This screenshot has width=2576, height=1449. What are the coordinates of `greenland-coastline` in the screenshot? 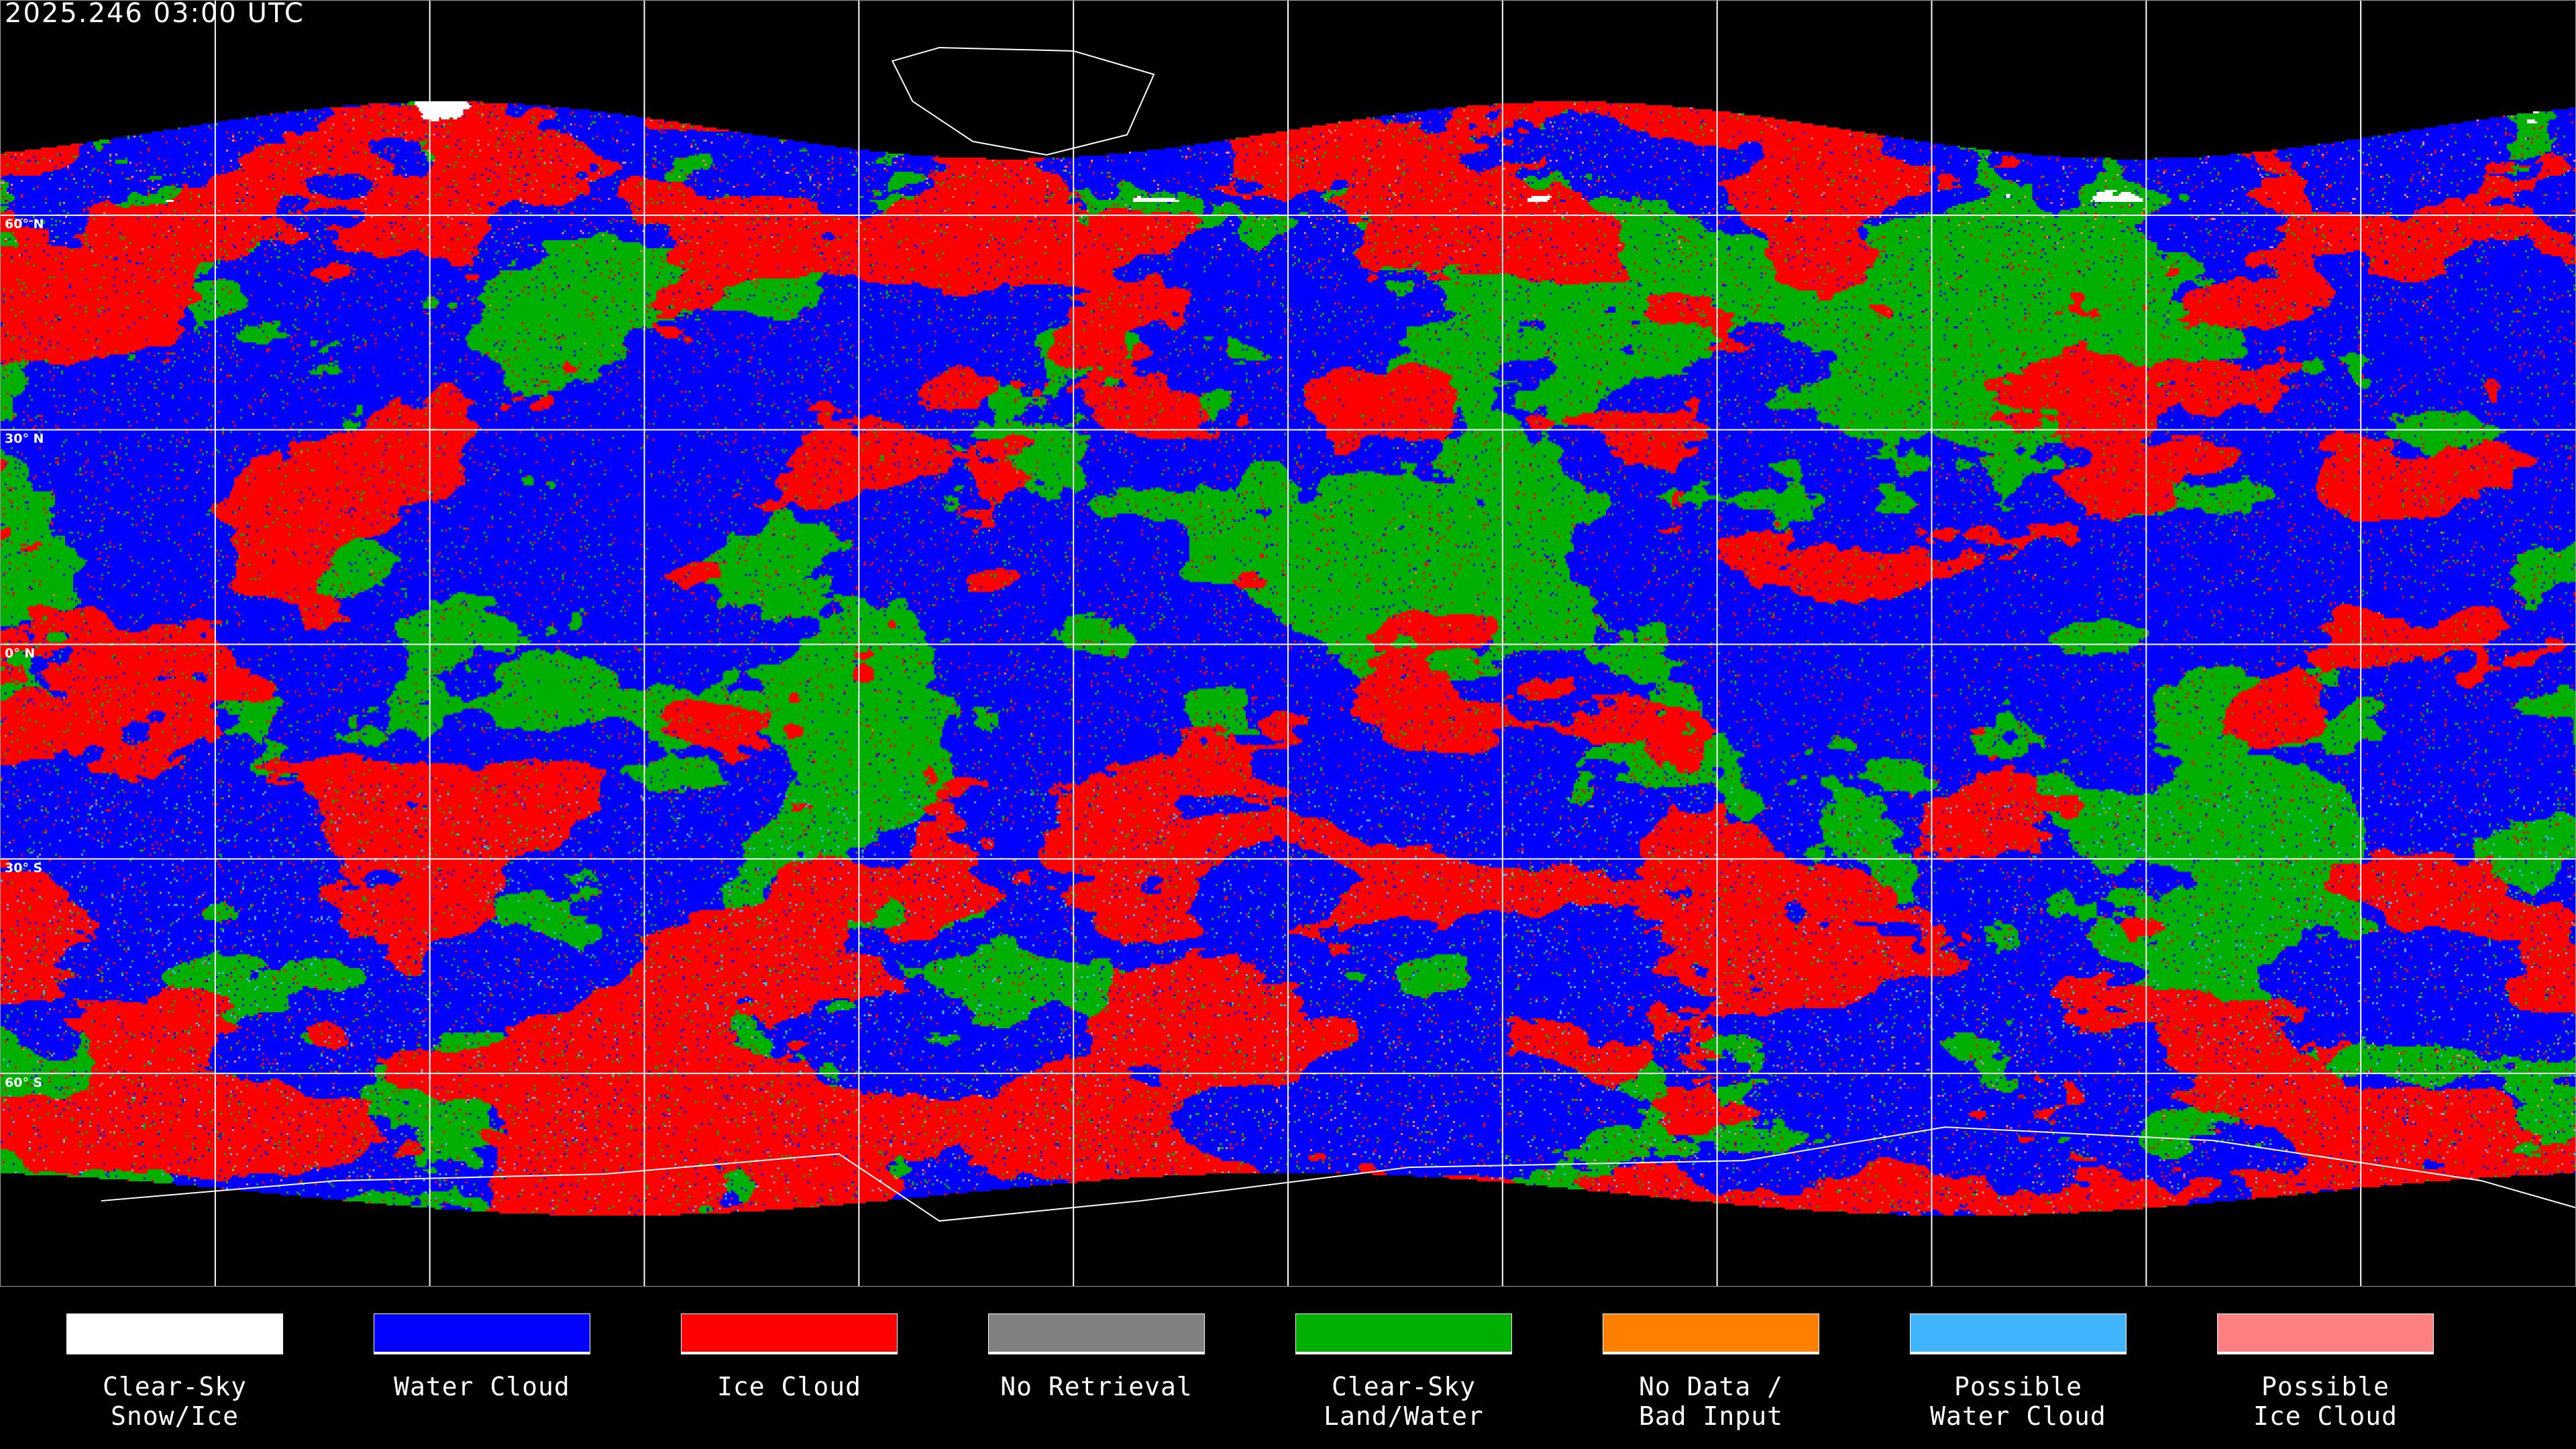 It's located at (1023, 101).